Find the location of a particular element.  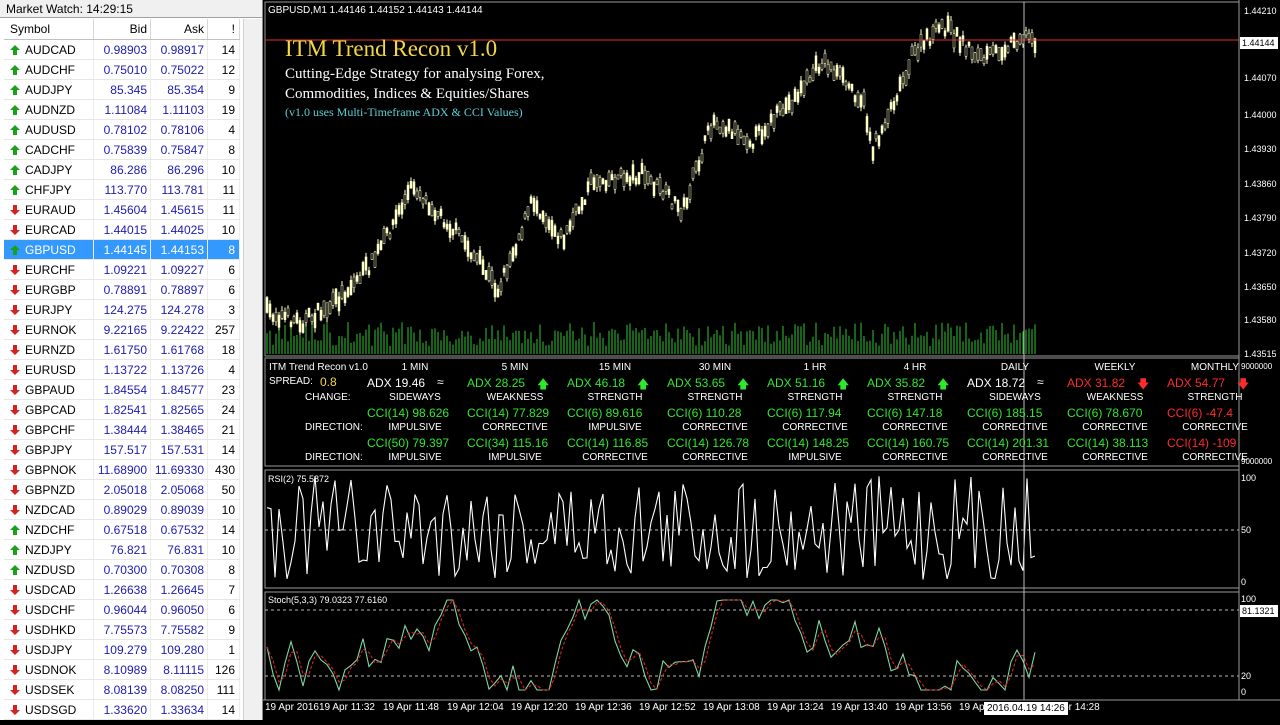

market-watch-row: AUDJPY 85.345 85.354 9 is located at coordinates (122, 90).